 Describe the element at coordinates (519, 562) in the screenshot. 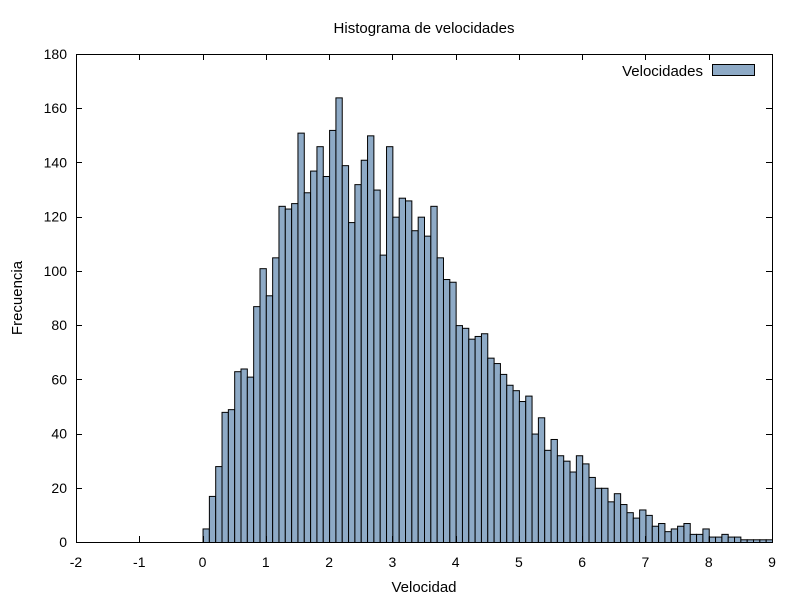

I see `x-tick-label: 5` at that location.